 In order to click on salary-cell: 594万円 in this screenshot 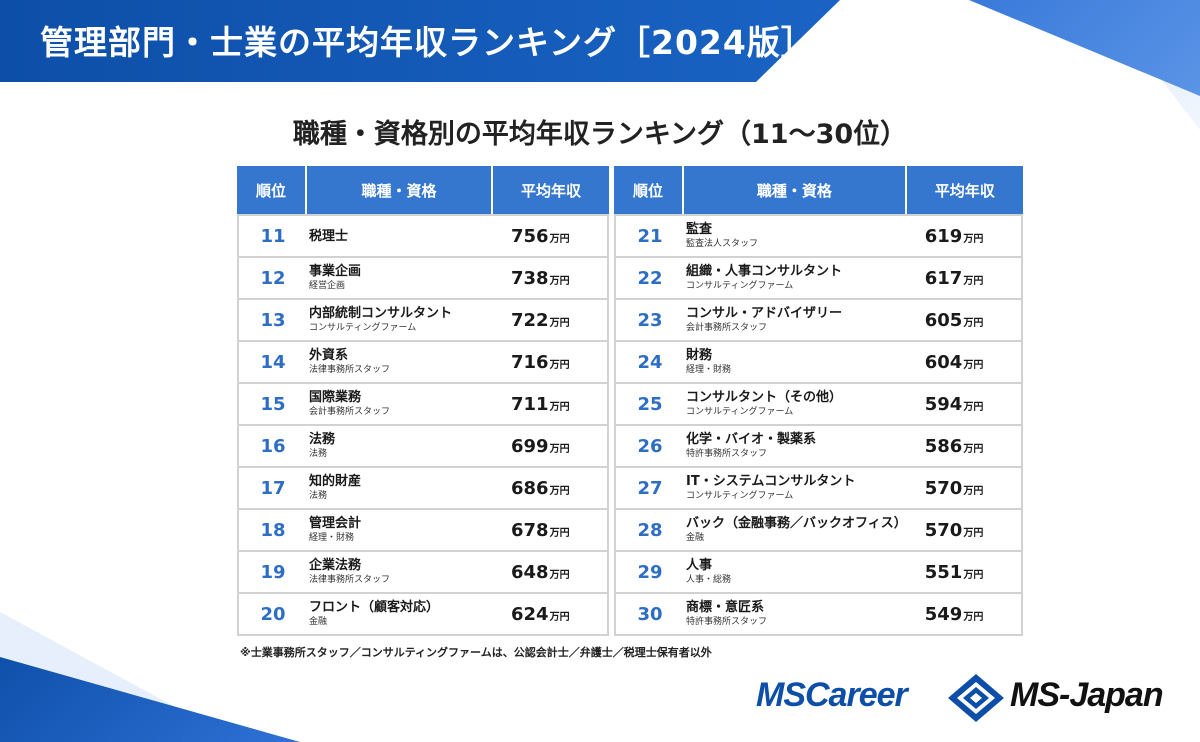, I will do `click(964, 405)`.